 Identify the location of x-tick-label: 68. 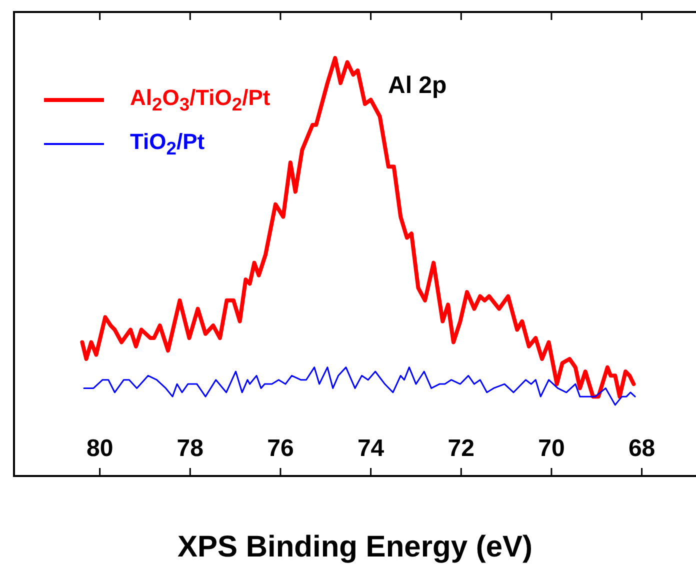
(642, 448).